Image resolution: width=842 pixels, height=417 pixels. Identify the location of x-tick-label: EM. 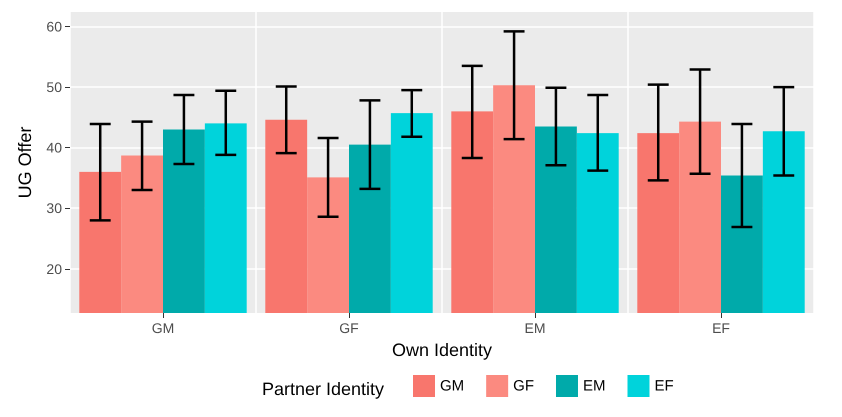
(535, 328).